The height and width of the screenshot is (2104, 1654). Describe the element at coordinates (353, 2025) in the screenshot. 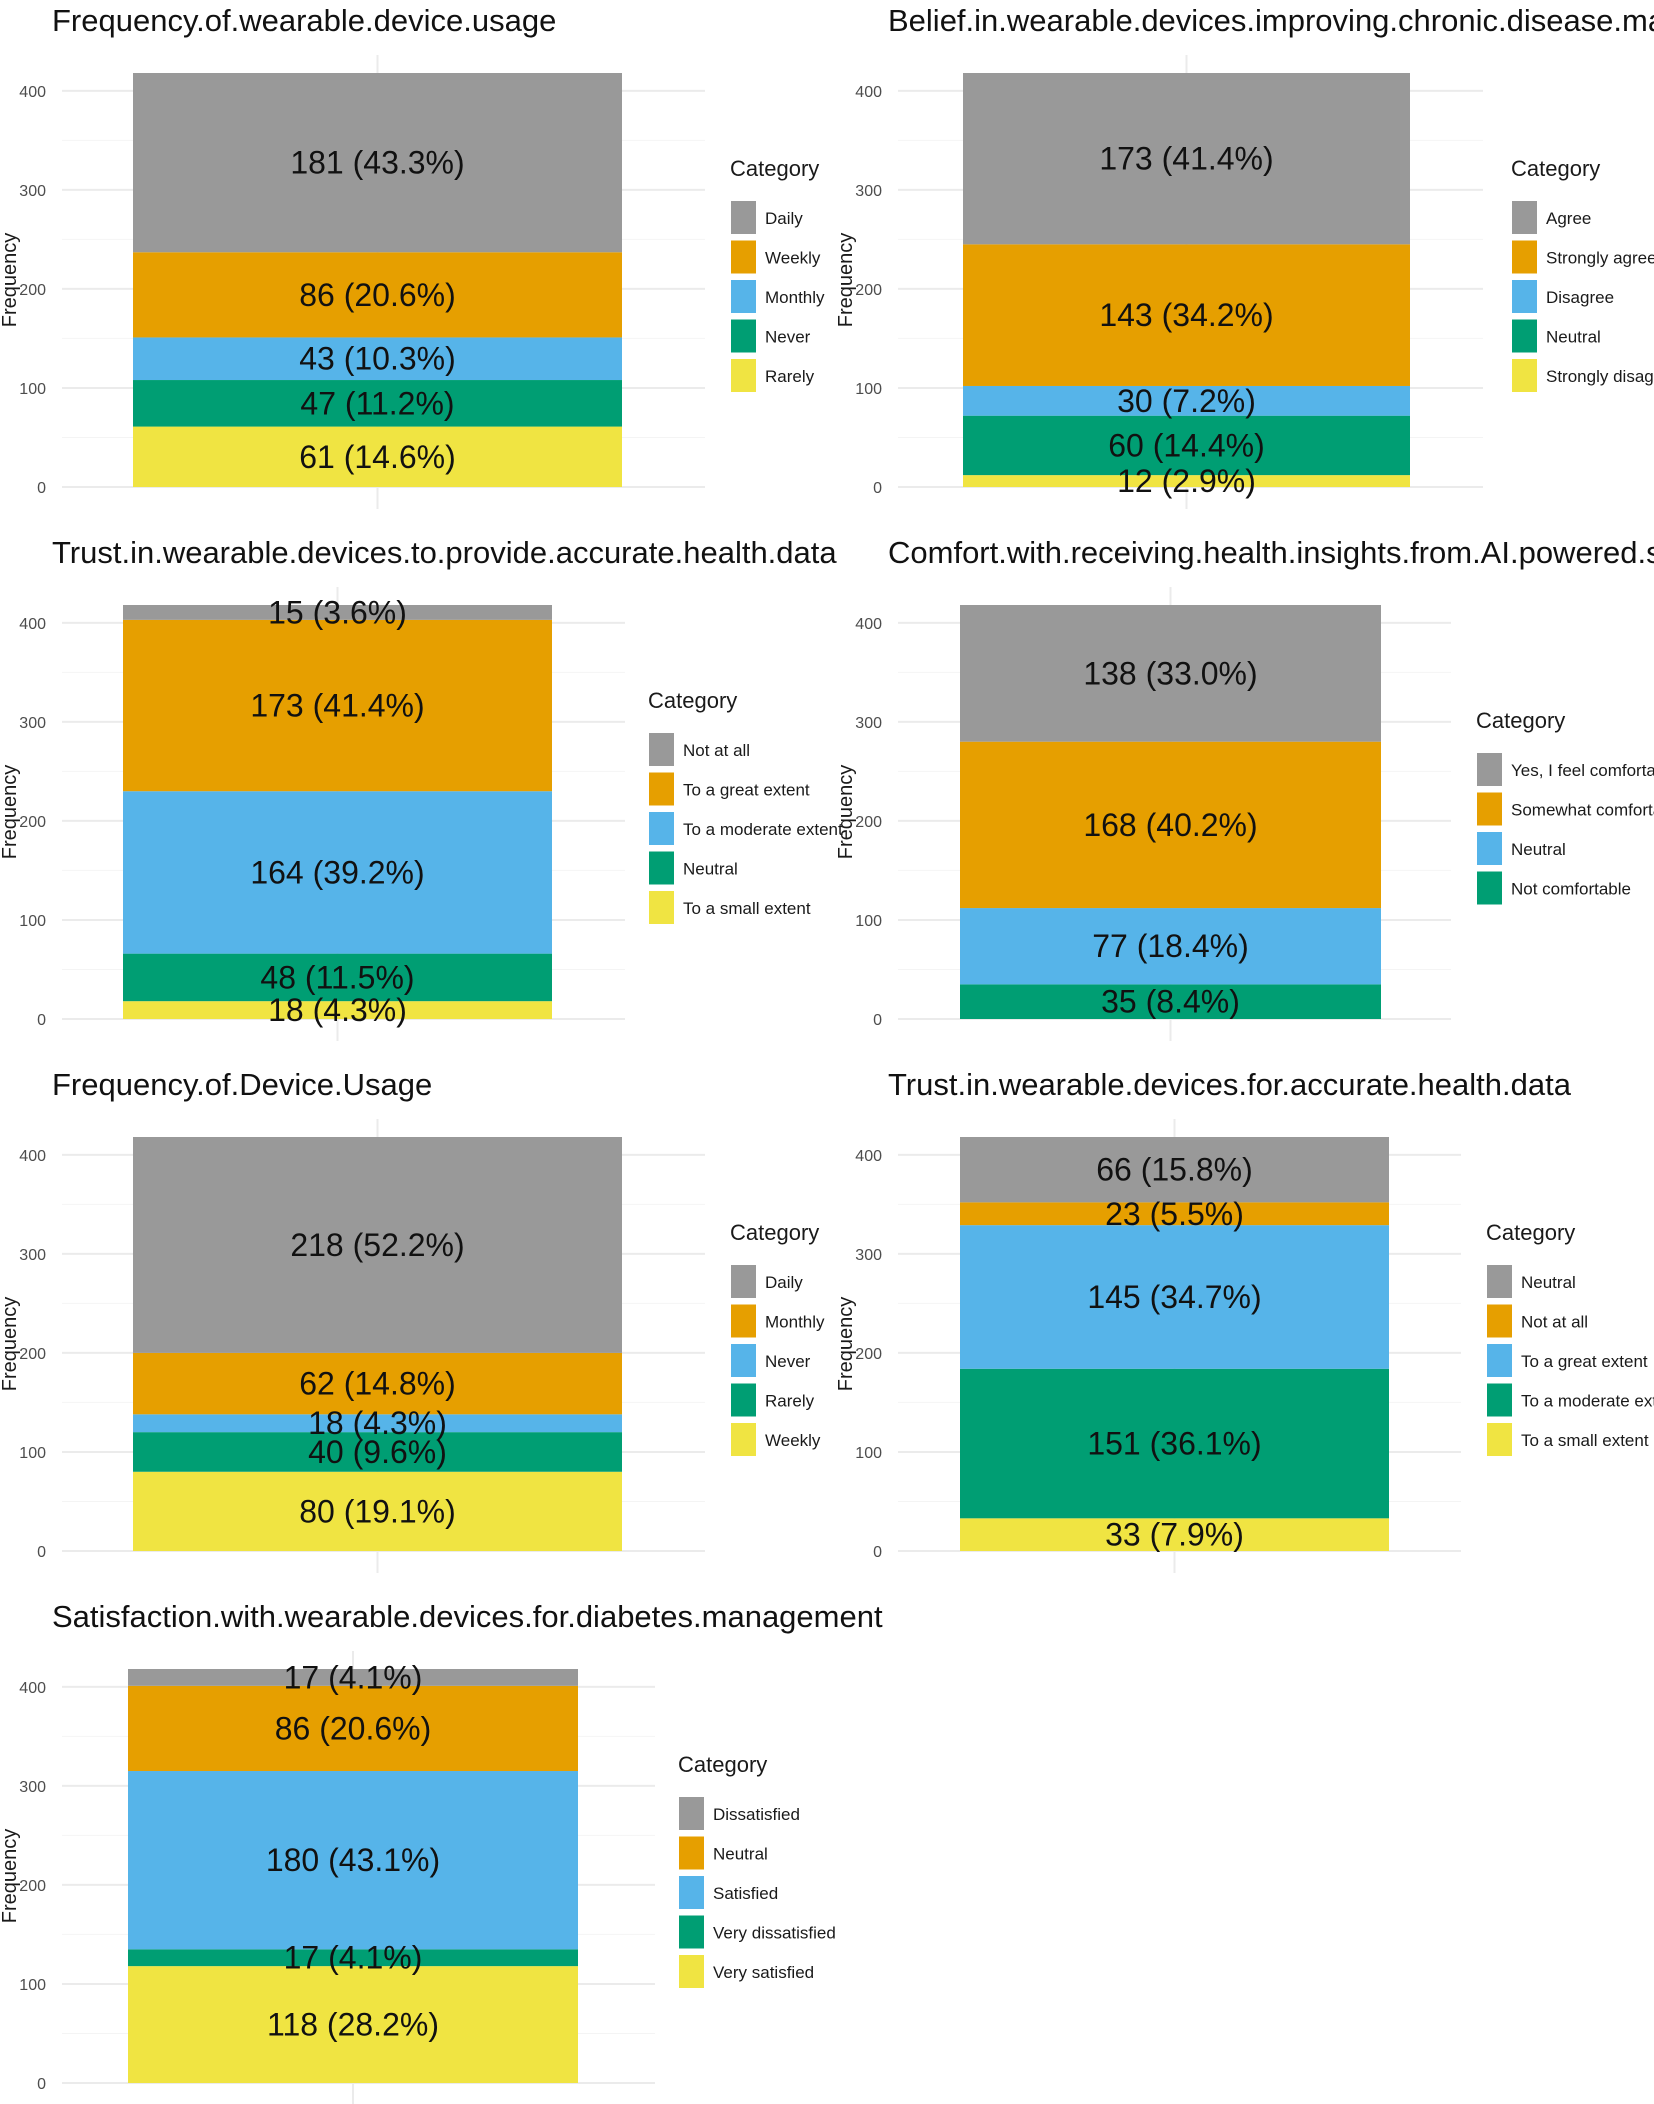

I see `data-label: 118 (28.2%)` at that location.